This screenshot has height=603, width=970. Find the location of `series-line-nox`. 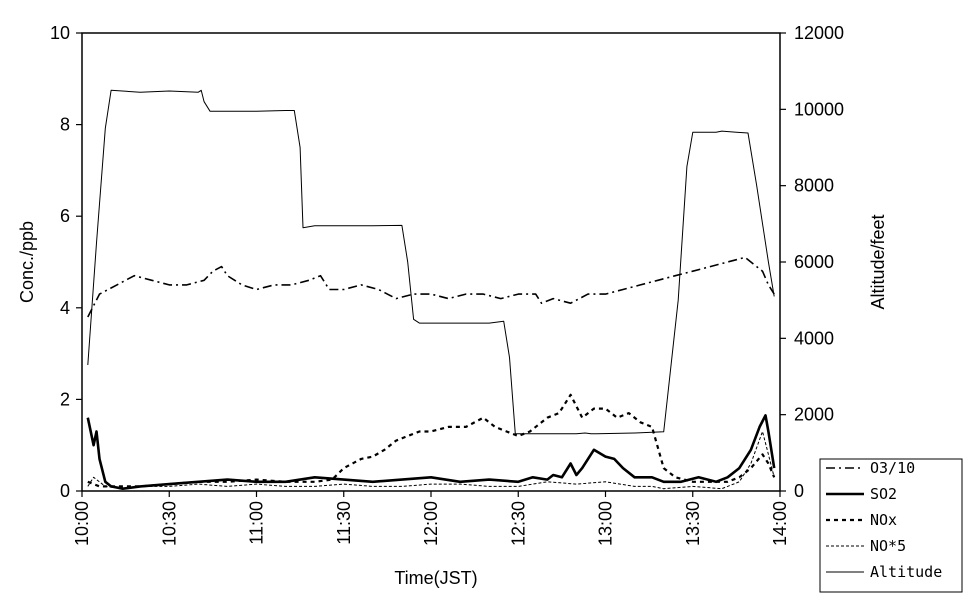

series-line-nox is located at coordinates (431, 440).